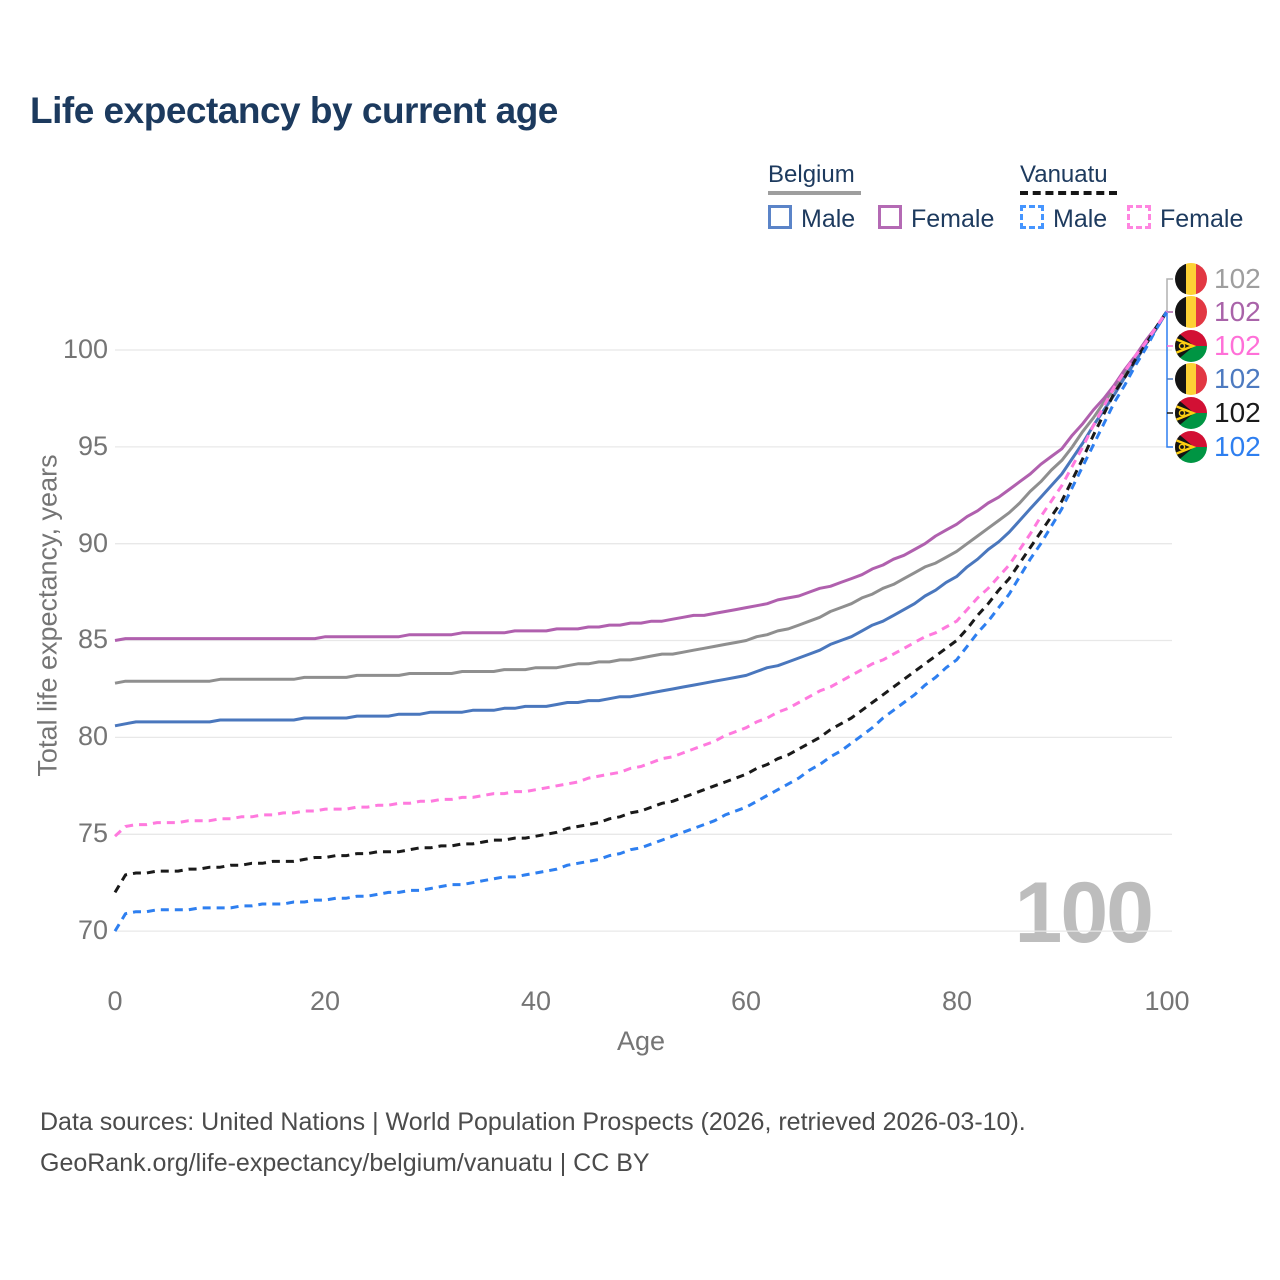 The height and width of the screenshot is (1280, 1280). What do you see at coordinates (1167, 1001) in the screenshot?
I see `x-tick-100: 100` at bounding box center [1167, 1001].